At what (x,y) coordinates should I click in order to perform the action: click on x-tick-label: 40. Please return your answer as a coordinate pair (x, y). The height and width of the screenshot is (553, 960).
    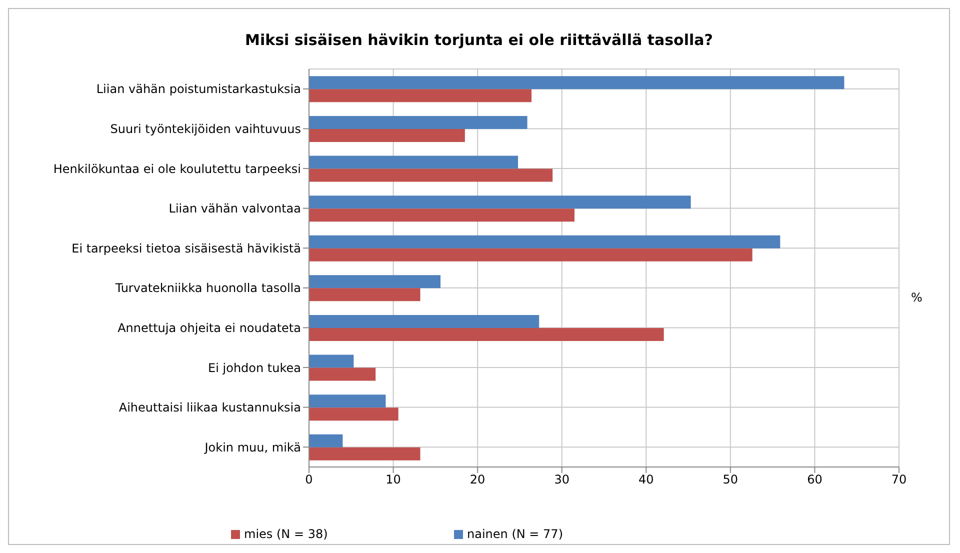
    Looking at the image, I should click on (646, 479).